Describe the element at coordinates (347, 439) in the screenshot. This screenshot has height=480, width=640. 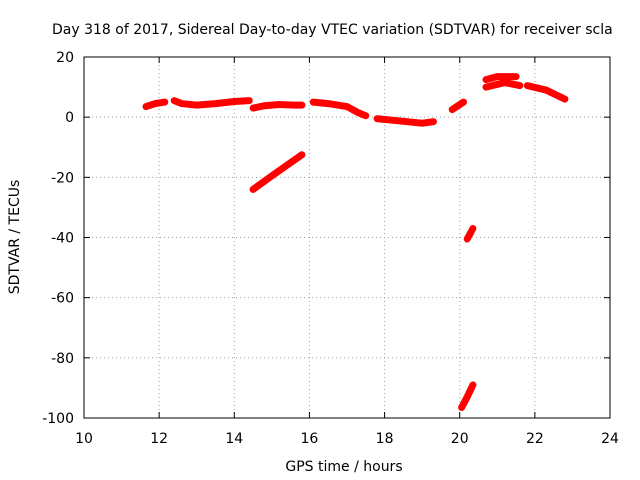
I see `x-tick-labels: 10 12 14 16 18 20 22 24` at that location.